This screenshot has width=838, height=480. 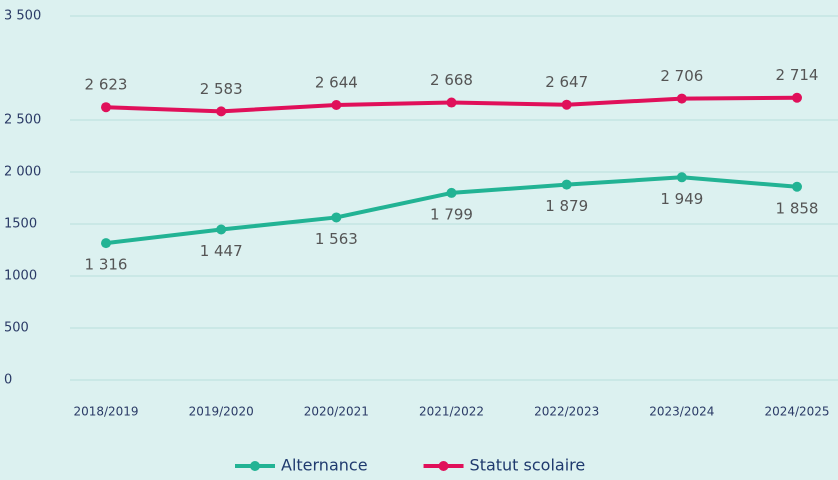 What do you see at coordinates (324, 465) in the screenshot?
I see `legend-label: Alternance` at bounding box center [324, 465].